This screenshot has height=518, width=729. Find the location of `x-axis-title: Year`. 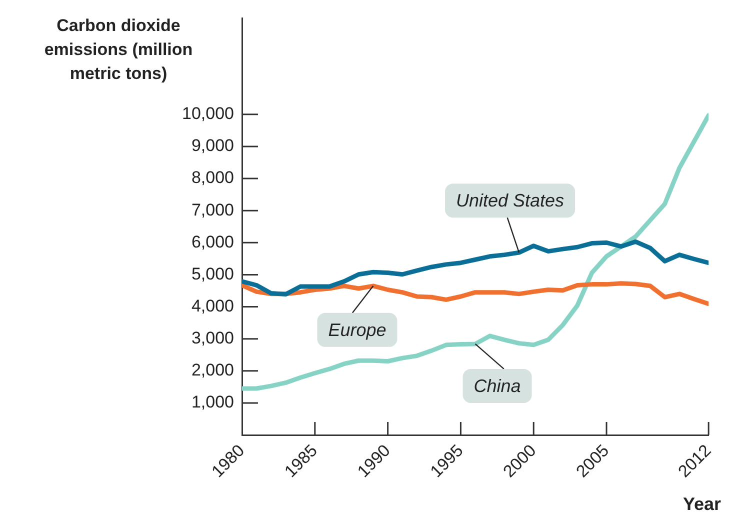

x-axis-title: Year is located at coordinates (701, 504).